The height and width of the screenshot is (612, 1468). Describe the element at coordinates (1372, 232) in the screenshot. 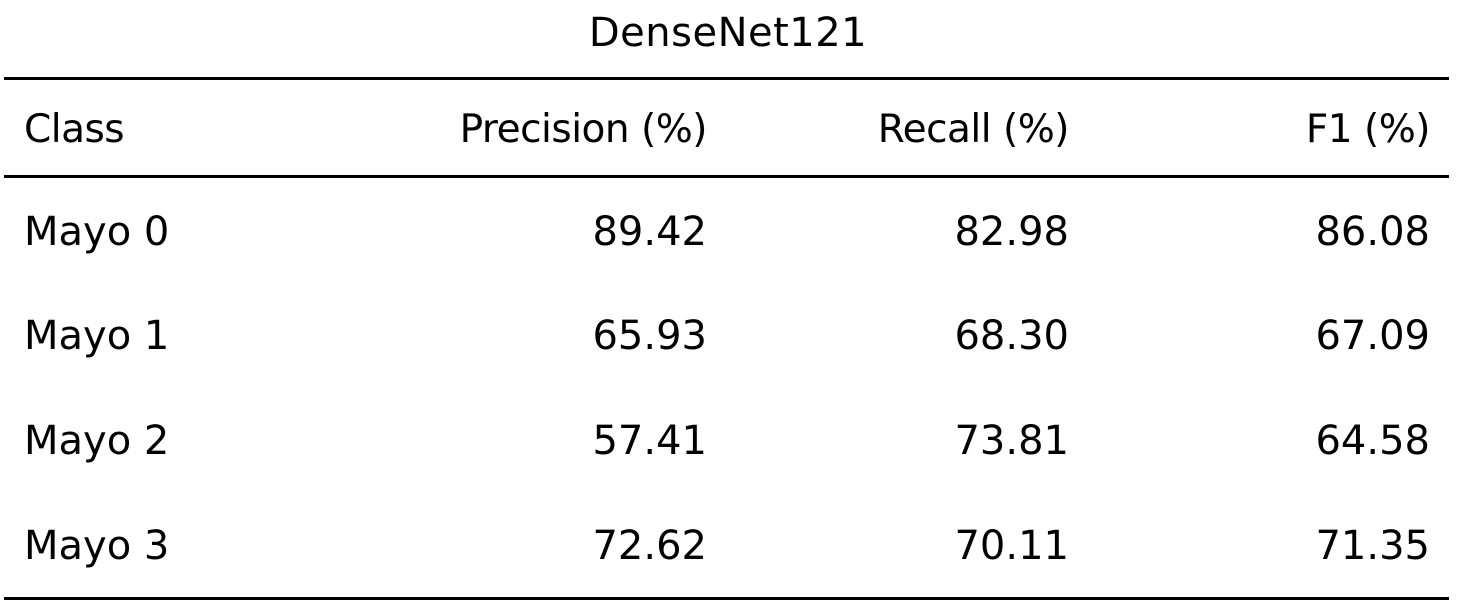

I see `cell-f1: 86.08` at that location.